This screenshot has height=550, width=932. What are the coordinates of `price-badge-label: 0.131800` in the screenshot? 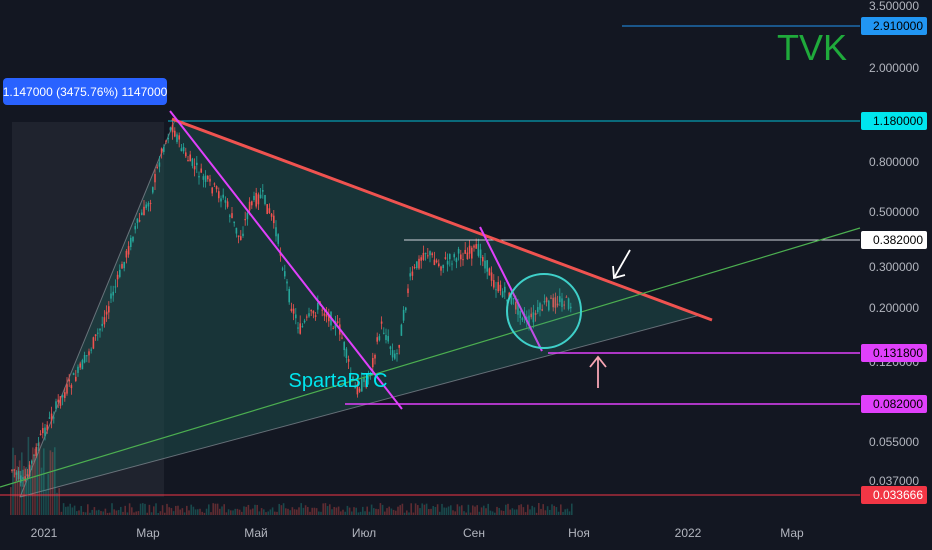 It's located at (898, 353).